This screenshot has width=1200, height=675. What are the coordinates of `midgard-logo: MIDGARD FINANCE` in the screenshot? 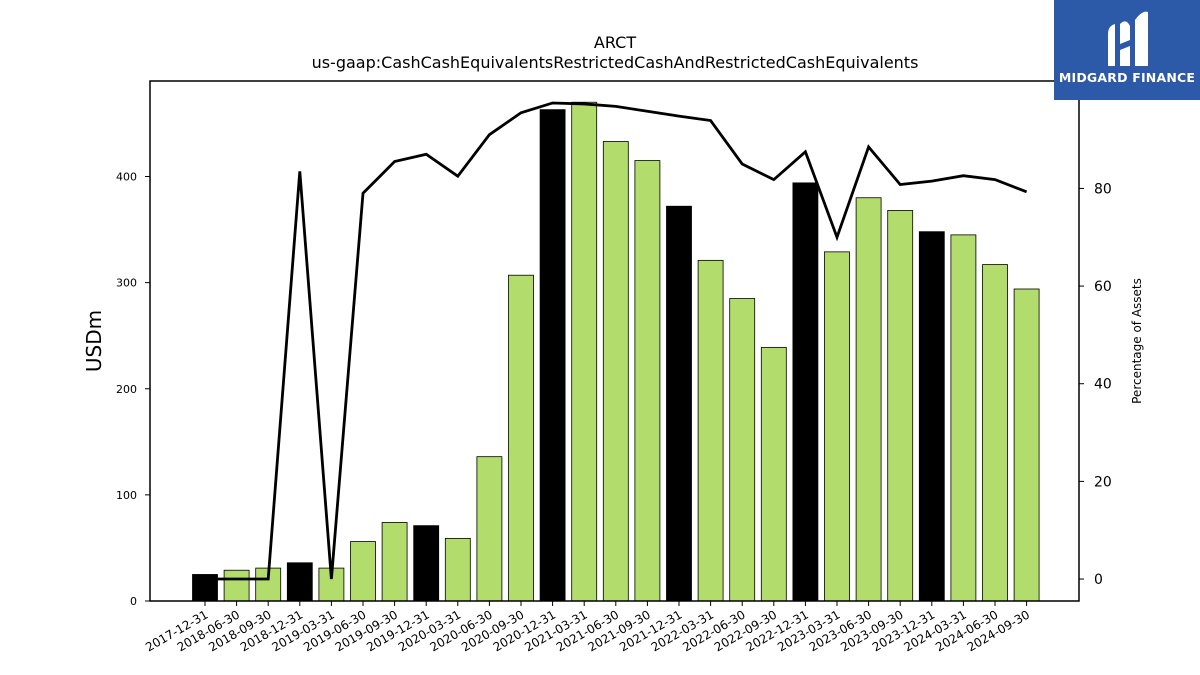 It's located at (1127, 50).